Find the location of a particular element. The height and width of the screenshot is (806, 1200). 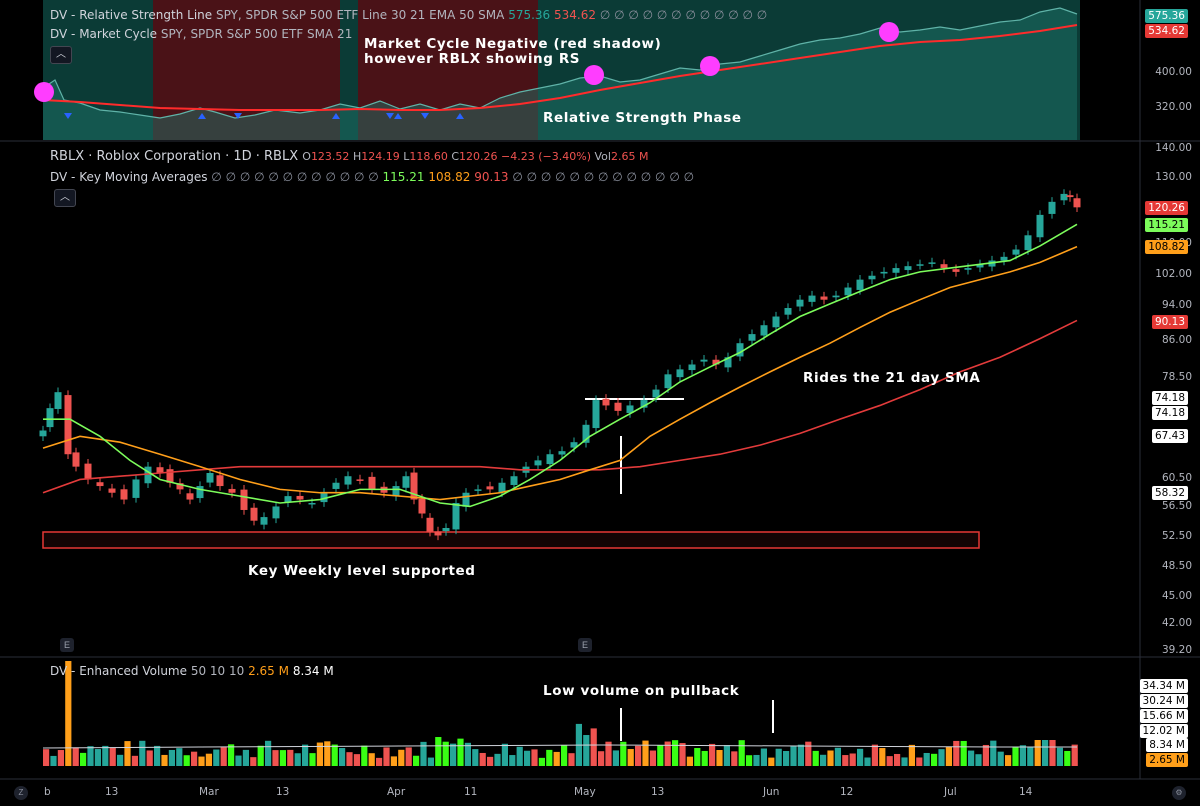

volume-params: 50 10 10 is located at coordinates (217, 671).